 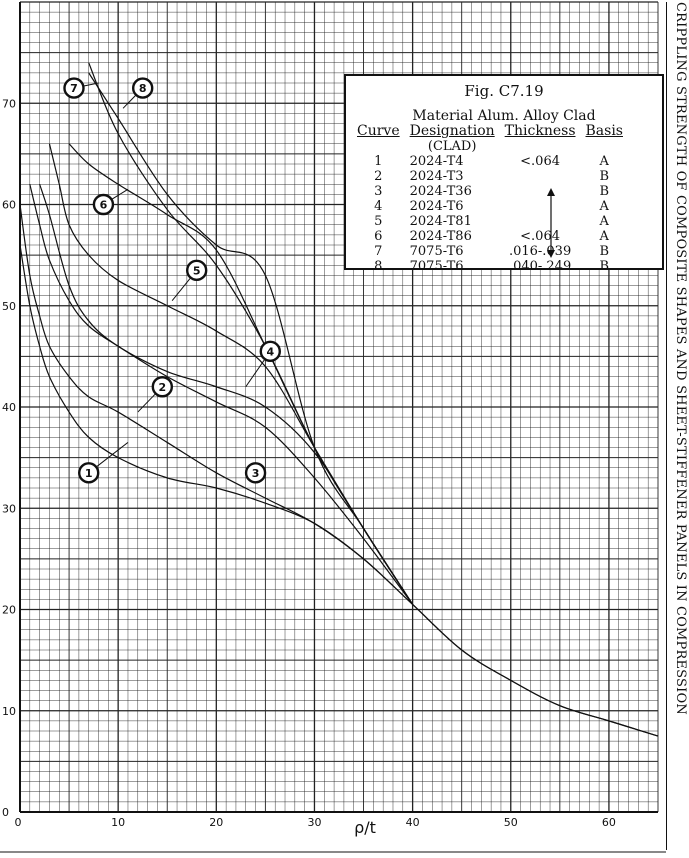 What do you see at coordinates (9, 711) in the screenshot?
I see `y-tick-label: 10` at bounding box center [9, 711].